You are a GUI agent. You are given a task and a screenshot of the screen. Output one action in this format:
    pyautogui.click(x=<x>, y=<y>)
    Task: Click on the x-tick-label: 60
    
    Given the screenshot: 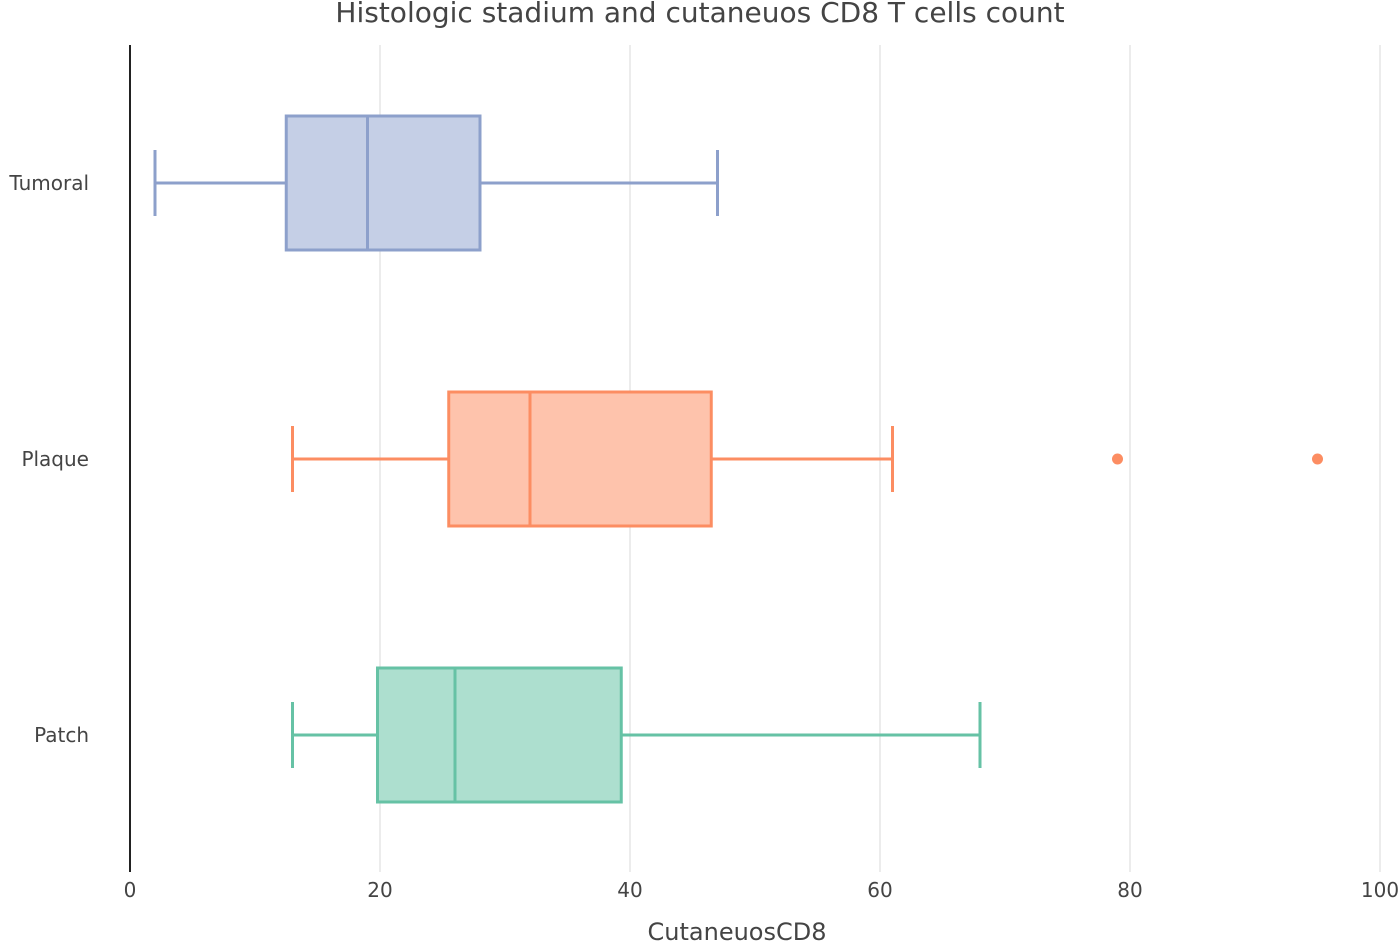 What is the action you would take?
    pyautogui.click(x=879, y=890)
    